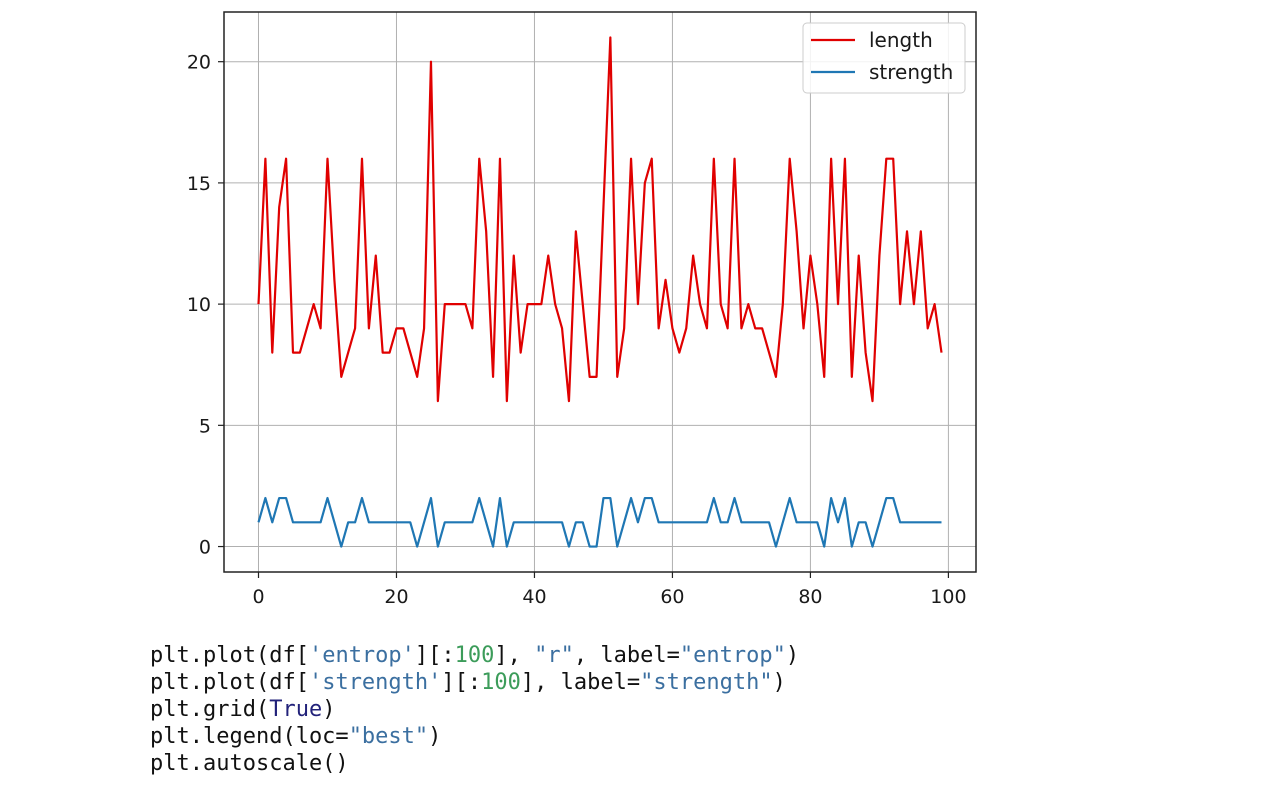 This screenshot has width=1275, height=785. What do you see at coordinates (474, 763) in the screenshot?
I see `code-line: plt.autoscale()` at bounding box center [474, 763].